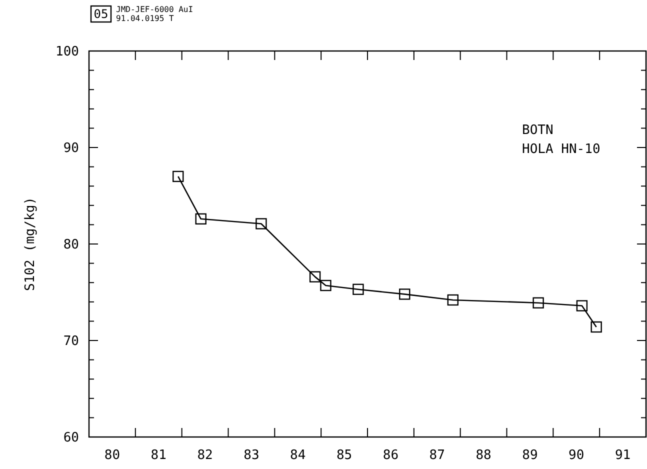  Describe the element at coordinates (298, 455) in the screenshot. I see `x-tick-label: 84` at that location.